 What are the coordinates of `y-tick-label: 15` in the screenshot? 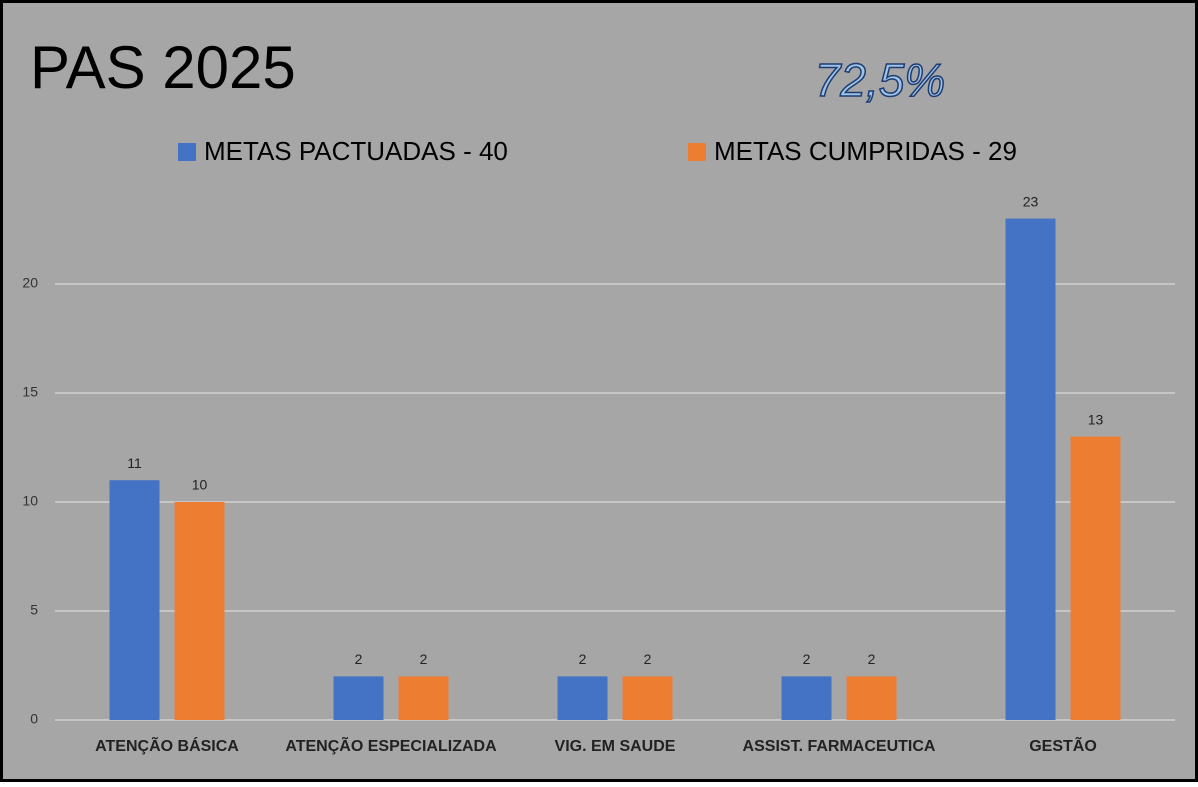 It's located at (30, 392).